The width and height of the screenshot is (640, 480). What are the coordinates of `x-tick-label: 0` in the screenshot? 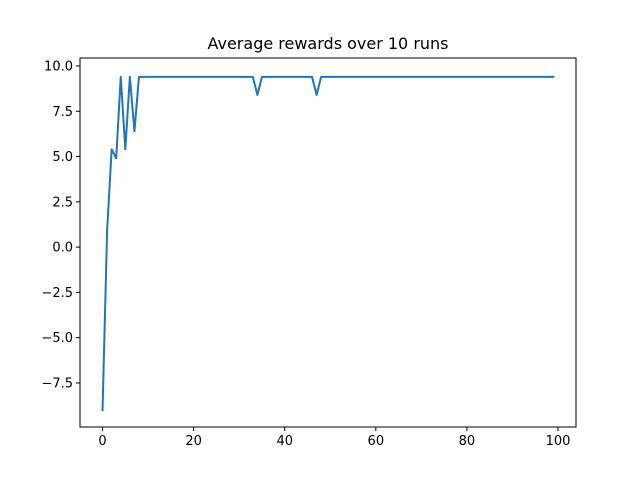 It's located at (102, 441).